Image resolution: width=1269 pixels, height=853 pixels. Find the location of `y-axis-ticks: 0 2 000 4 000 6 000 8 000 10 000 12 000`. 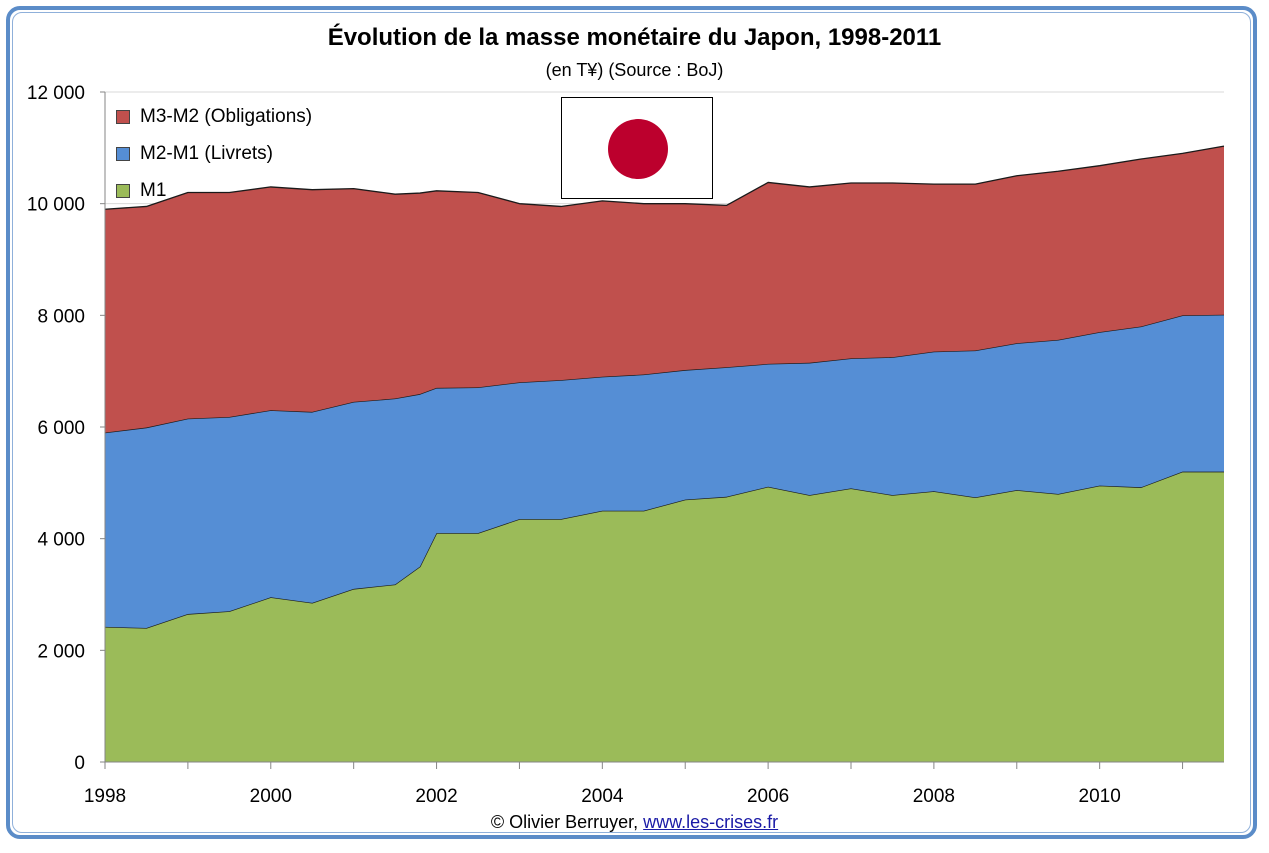

y-axis-ticks: 0 2 000 4 000 6 000 8 000 10 000 12 000 is located at coordinates (66, 428).